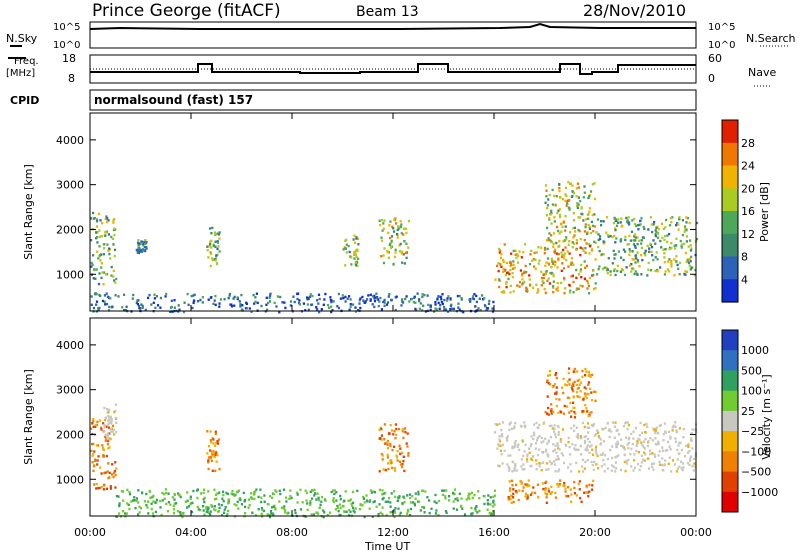  Describe the element at coordinates (730, 381) in the screenshot. I see `colorbar-swatch` at that location.